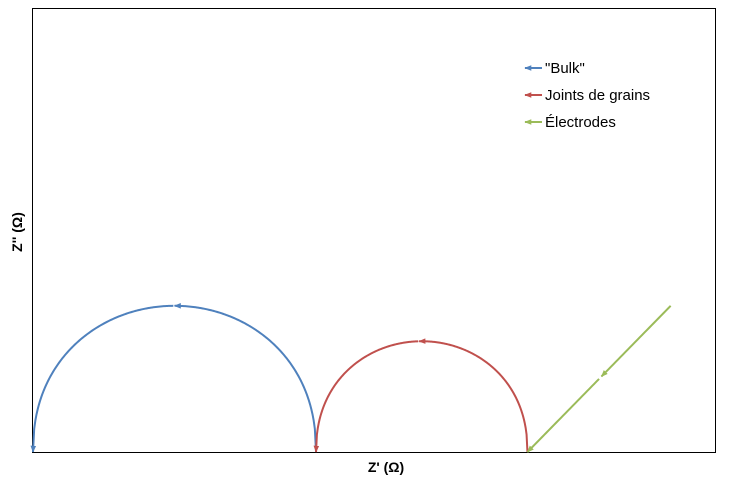 This screenshot has height=477, width=730. Describe the element at coordinates (565, 68) in the screenshot. I see `legend-label-bulk: "Bulk"` at that location.